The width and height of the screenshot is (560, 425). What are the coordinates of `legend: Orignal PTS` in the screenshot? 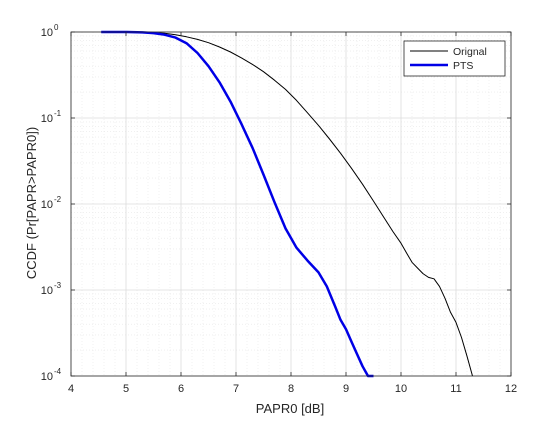 It's located at (454, 58).